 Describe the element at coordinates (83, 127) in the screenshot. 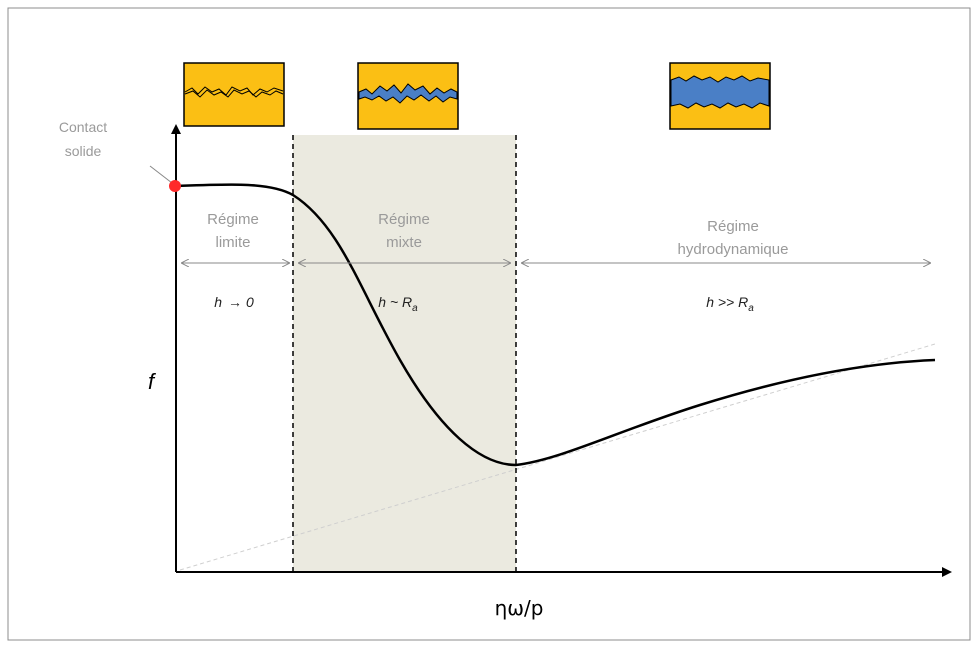

I see `contact-label-line1: Contact` at that location.